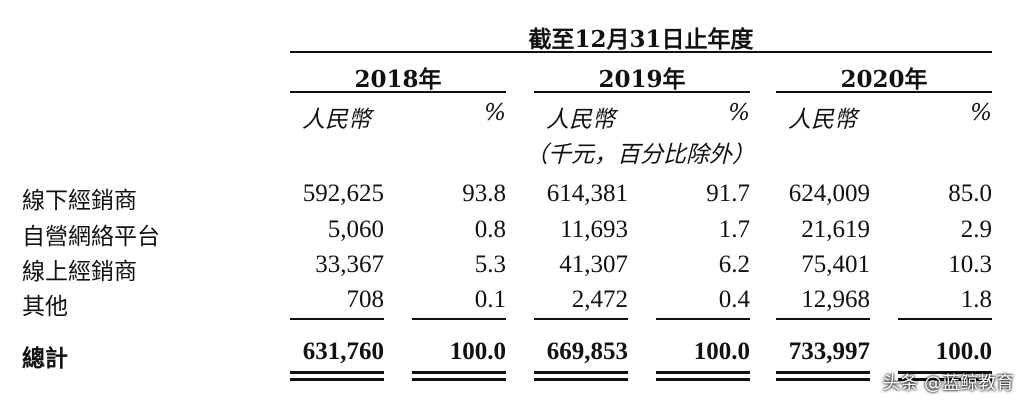  I want to click on table-cell: 2,472, so click(599, 299).